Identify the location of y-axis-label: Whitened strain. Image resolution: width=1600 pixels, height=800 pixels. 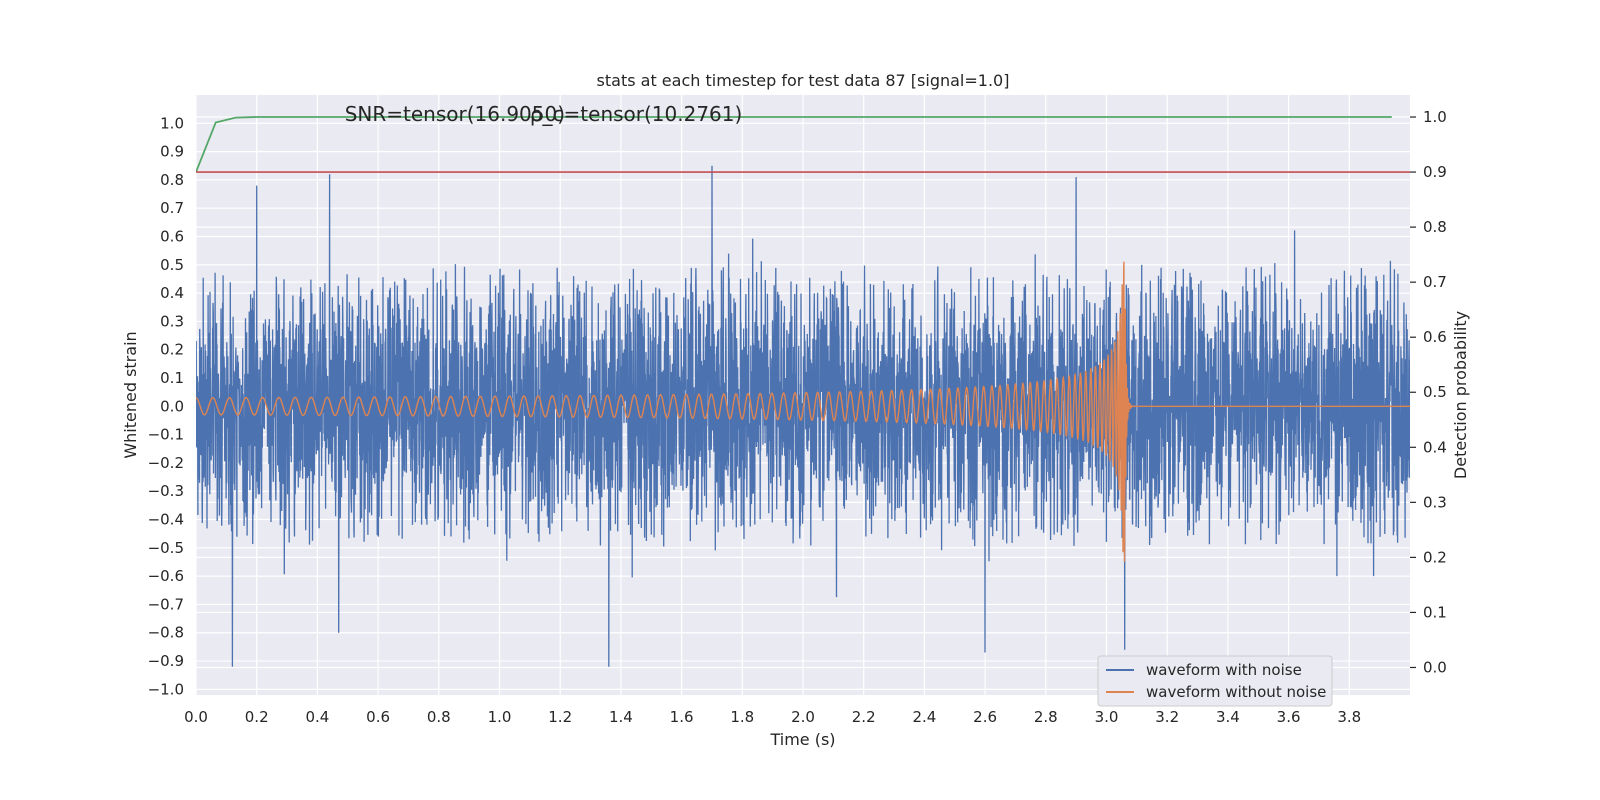
(130, 394).